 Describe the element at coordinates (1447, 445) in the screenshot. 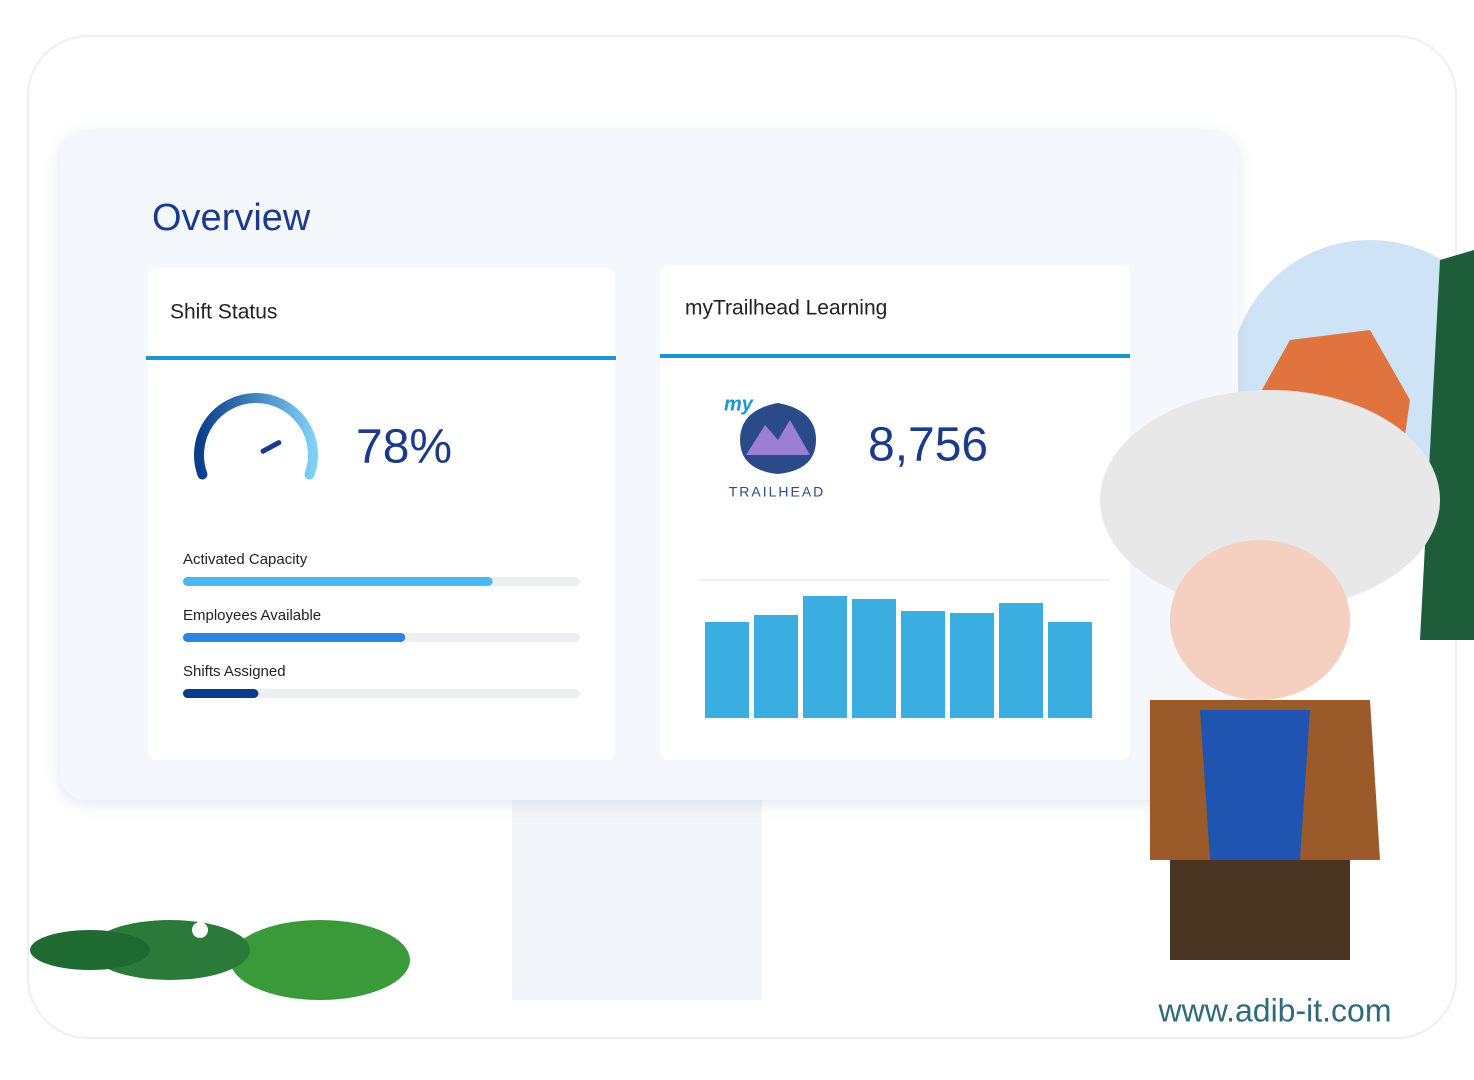

I see `tree` at that location.